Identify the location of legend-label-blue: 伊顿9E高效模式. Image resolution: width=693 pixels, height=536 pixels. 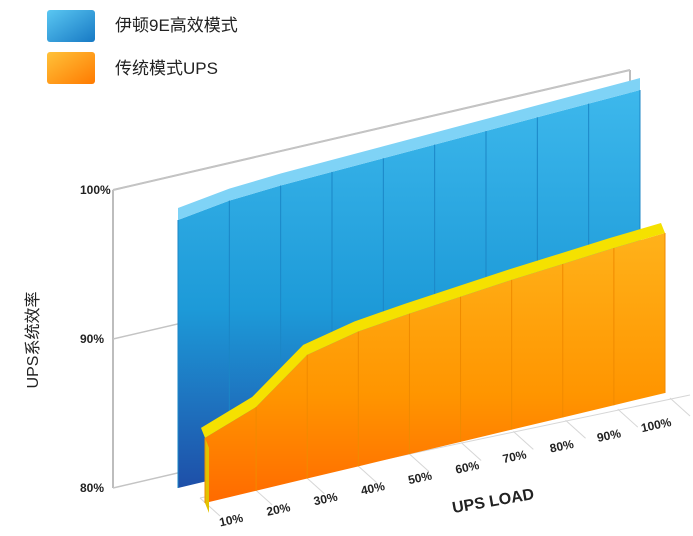
(176, 25).